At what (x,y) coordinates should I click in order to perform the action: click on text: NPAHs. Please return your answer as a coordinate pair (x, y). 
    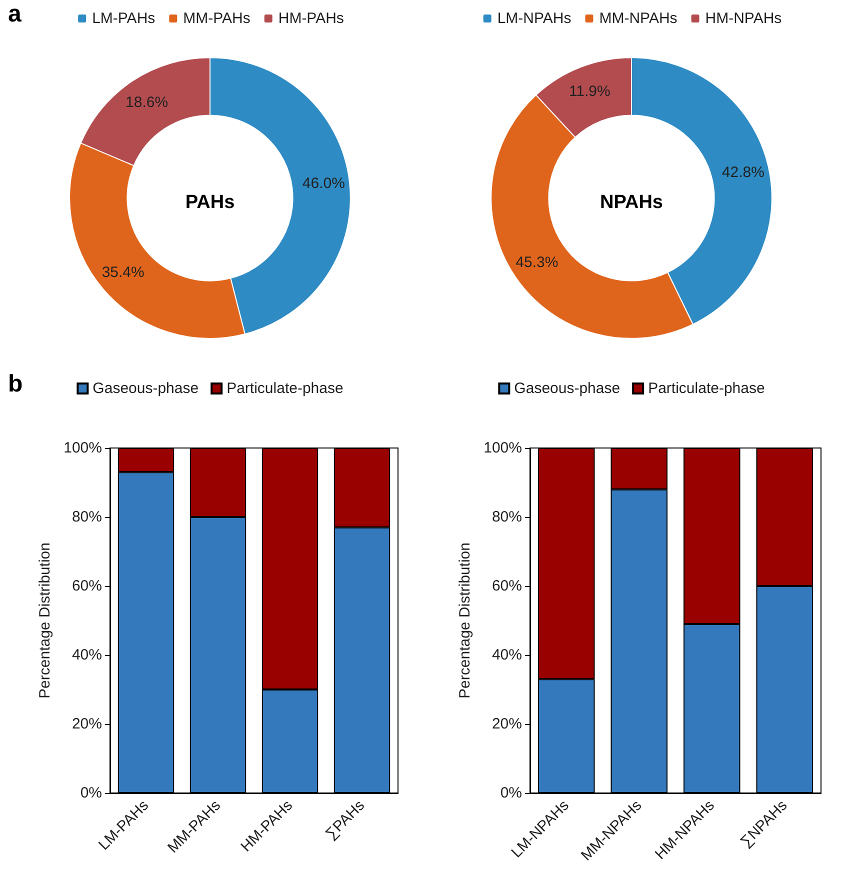
    Looking at the image, I should click on (631, 202).